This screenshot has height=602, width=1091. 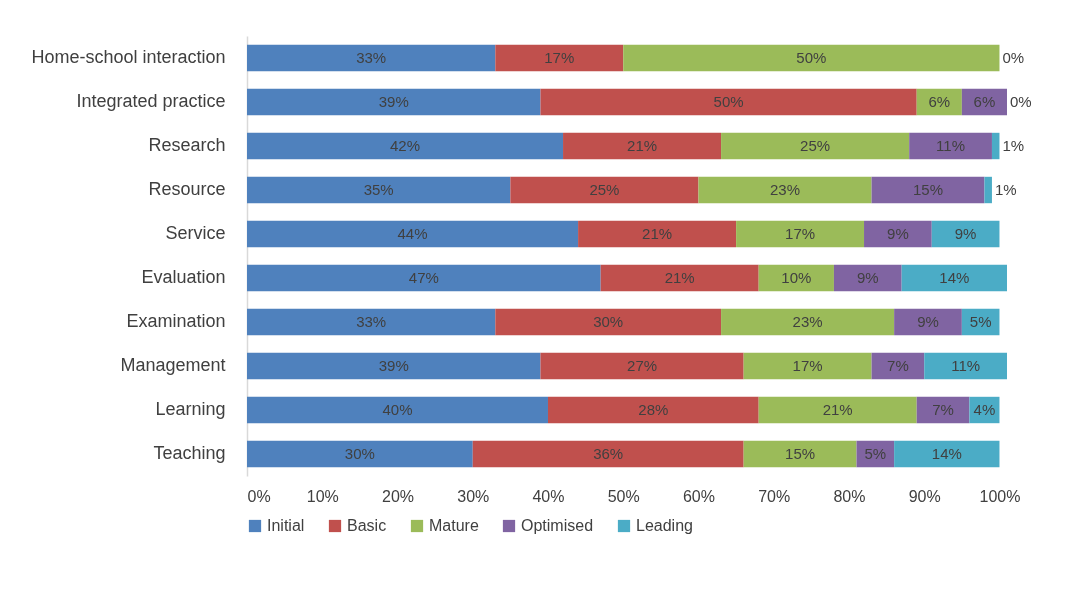 I want to click on y-tick-label: Resource, so click(x=187, y=189).